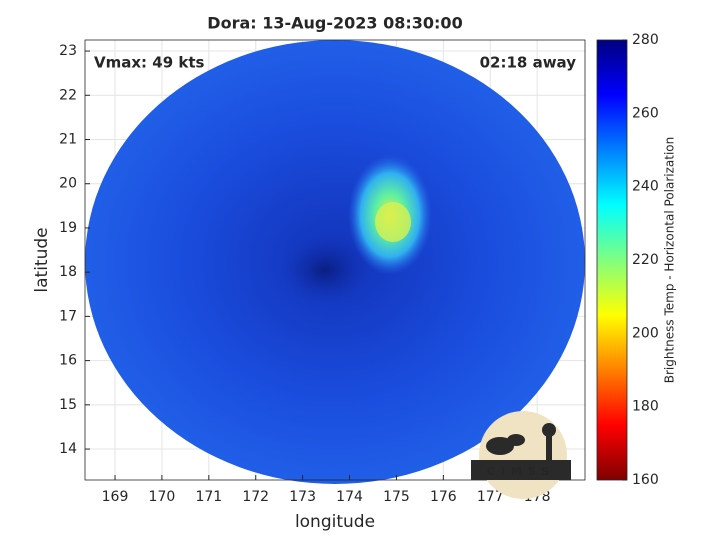  What do you see at coordinates (208, 497) in the screenshot?
I see `x-tick-label: 171` at bounding box center [208, 497].